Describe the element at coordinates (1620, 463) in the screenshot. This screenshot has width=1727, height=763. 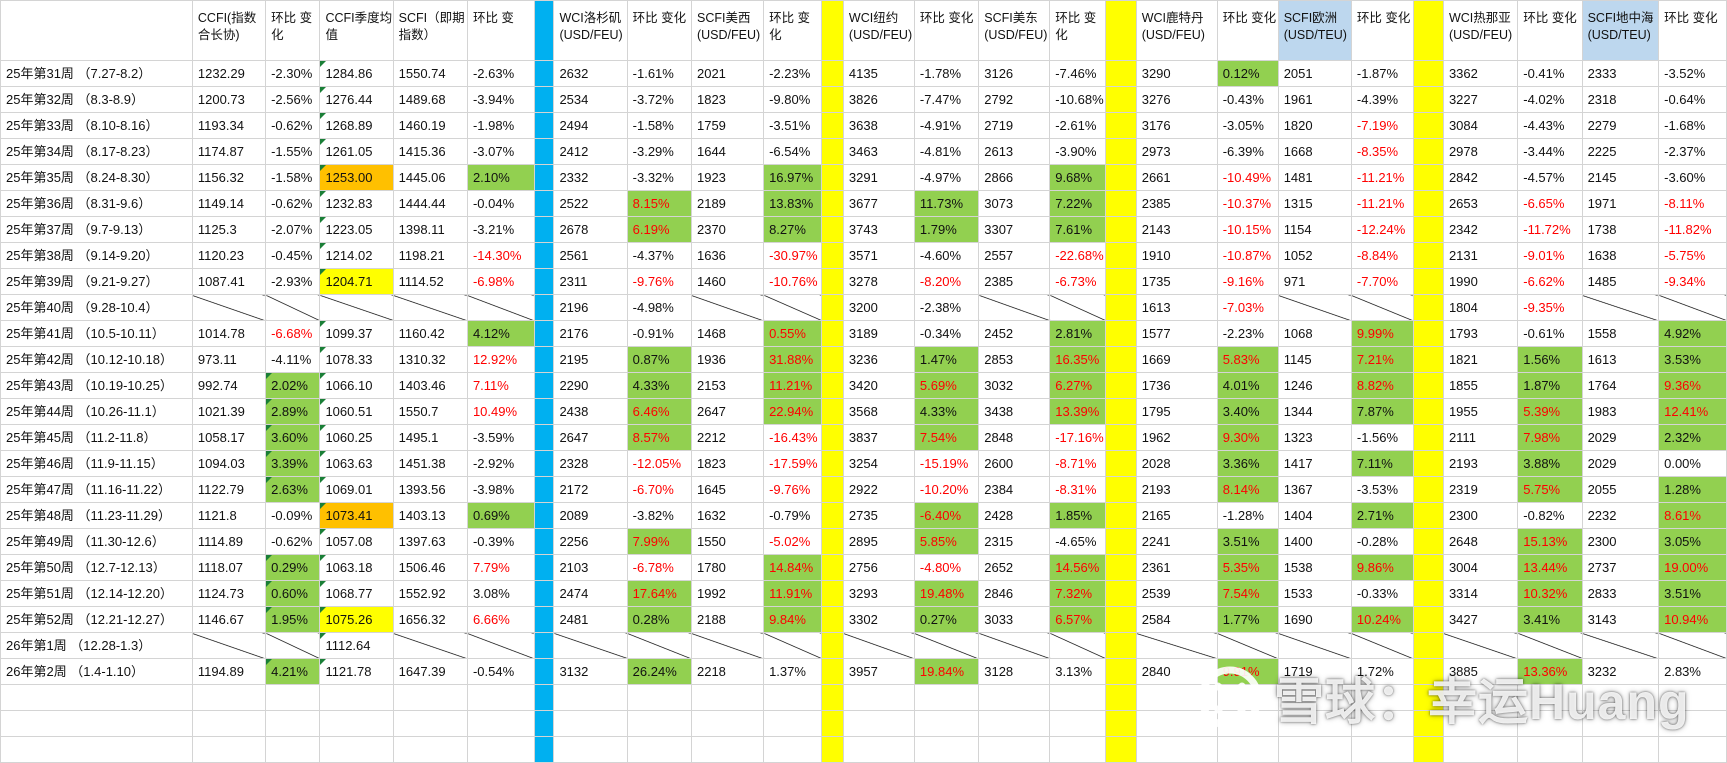
I see `scfi-mediterranean-cell: 2029` at that location.